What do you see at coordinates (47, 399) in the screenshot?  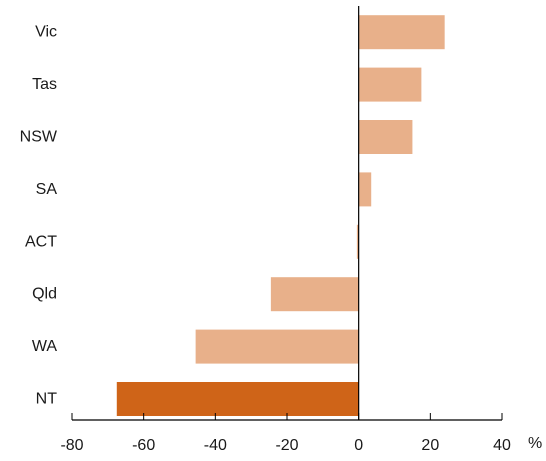 I see `category-label-nt: NT` at bounding box center [47, 399].